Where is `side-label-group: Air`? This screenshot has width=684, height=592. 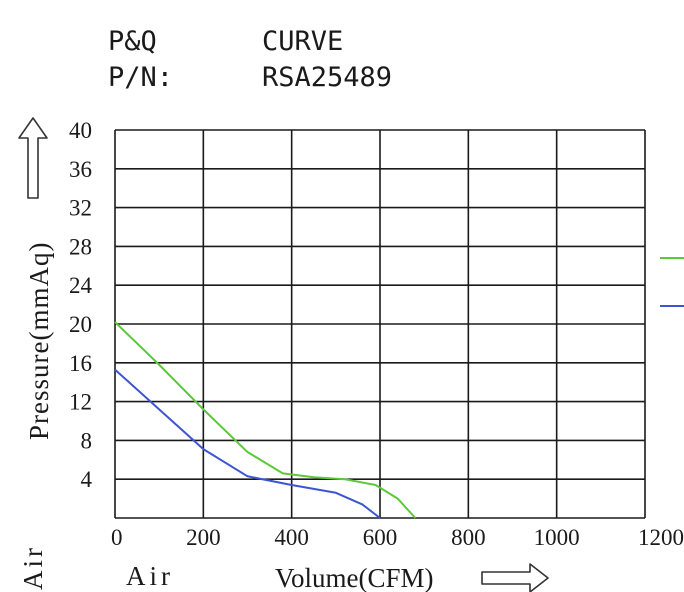 side-label-group: Air is located at coordinates (33, 567).